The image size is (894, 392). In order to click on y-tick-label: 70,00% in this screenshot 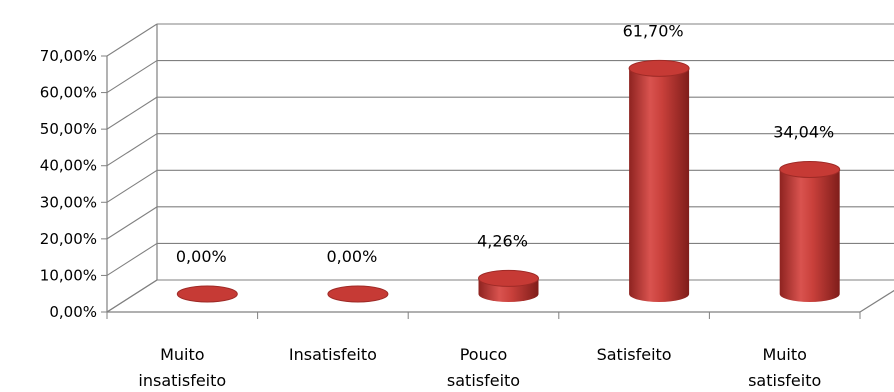, I will do `click(68, 56)`.